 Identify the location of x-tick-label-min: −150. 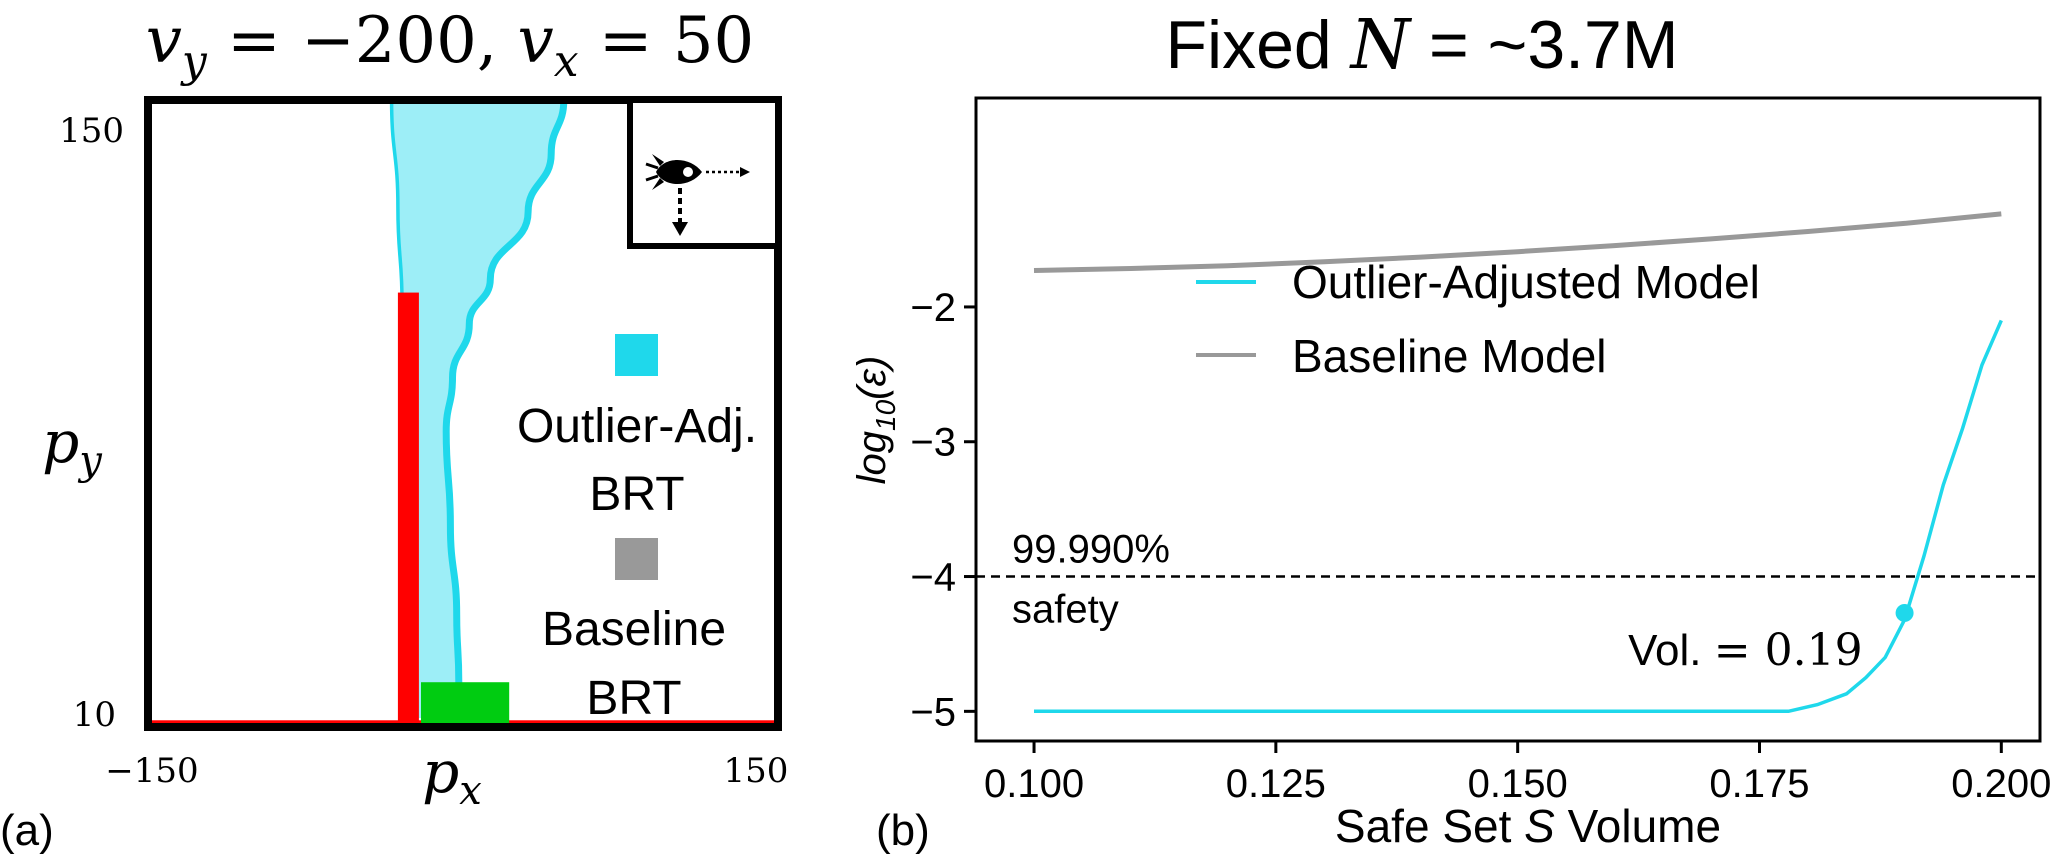
(151, 771).